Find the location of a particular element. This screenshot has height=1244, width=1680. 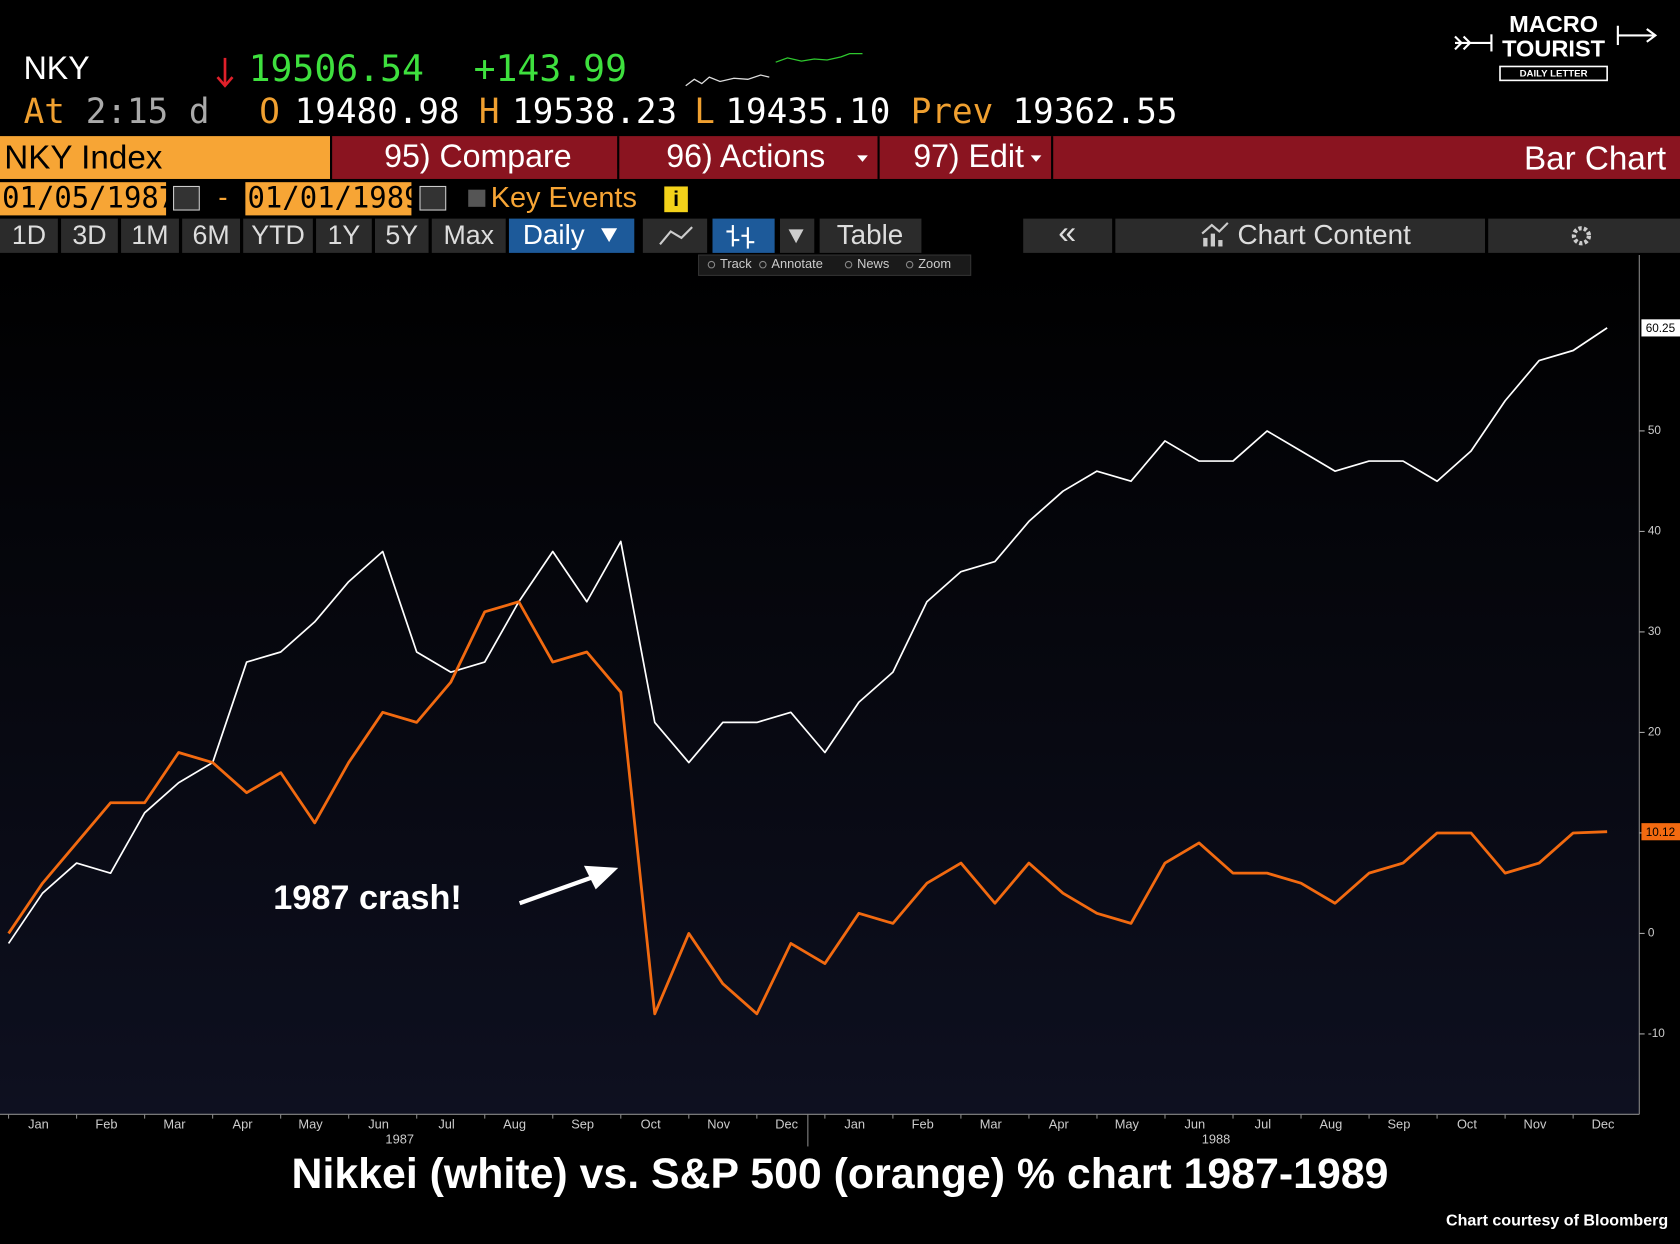

period-tab-label: 5Y is located at coordinates (401, 235).